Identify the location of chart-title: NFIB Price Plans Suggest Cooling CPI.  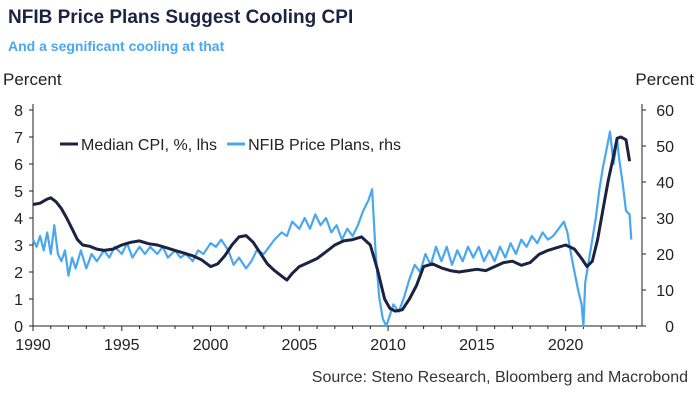
(181, 17).